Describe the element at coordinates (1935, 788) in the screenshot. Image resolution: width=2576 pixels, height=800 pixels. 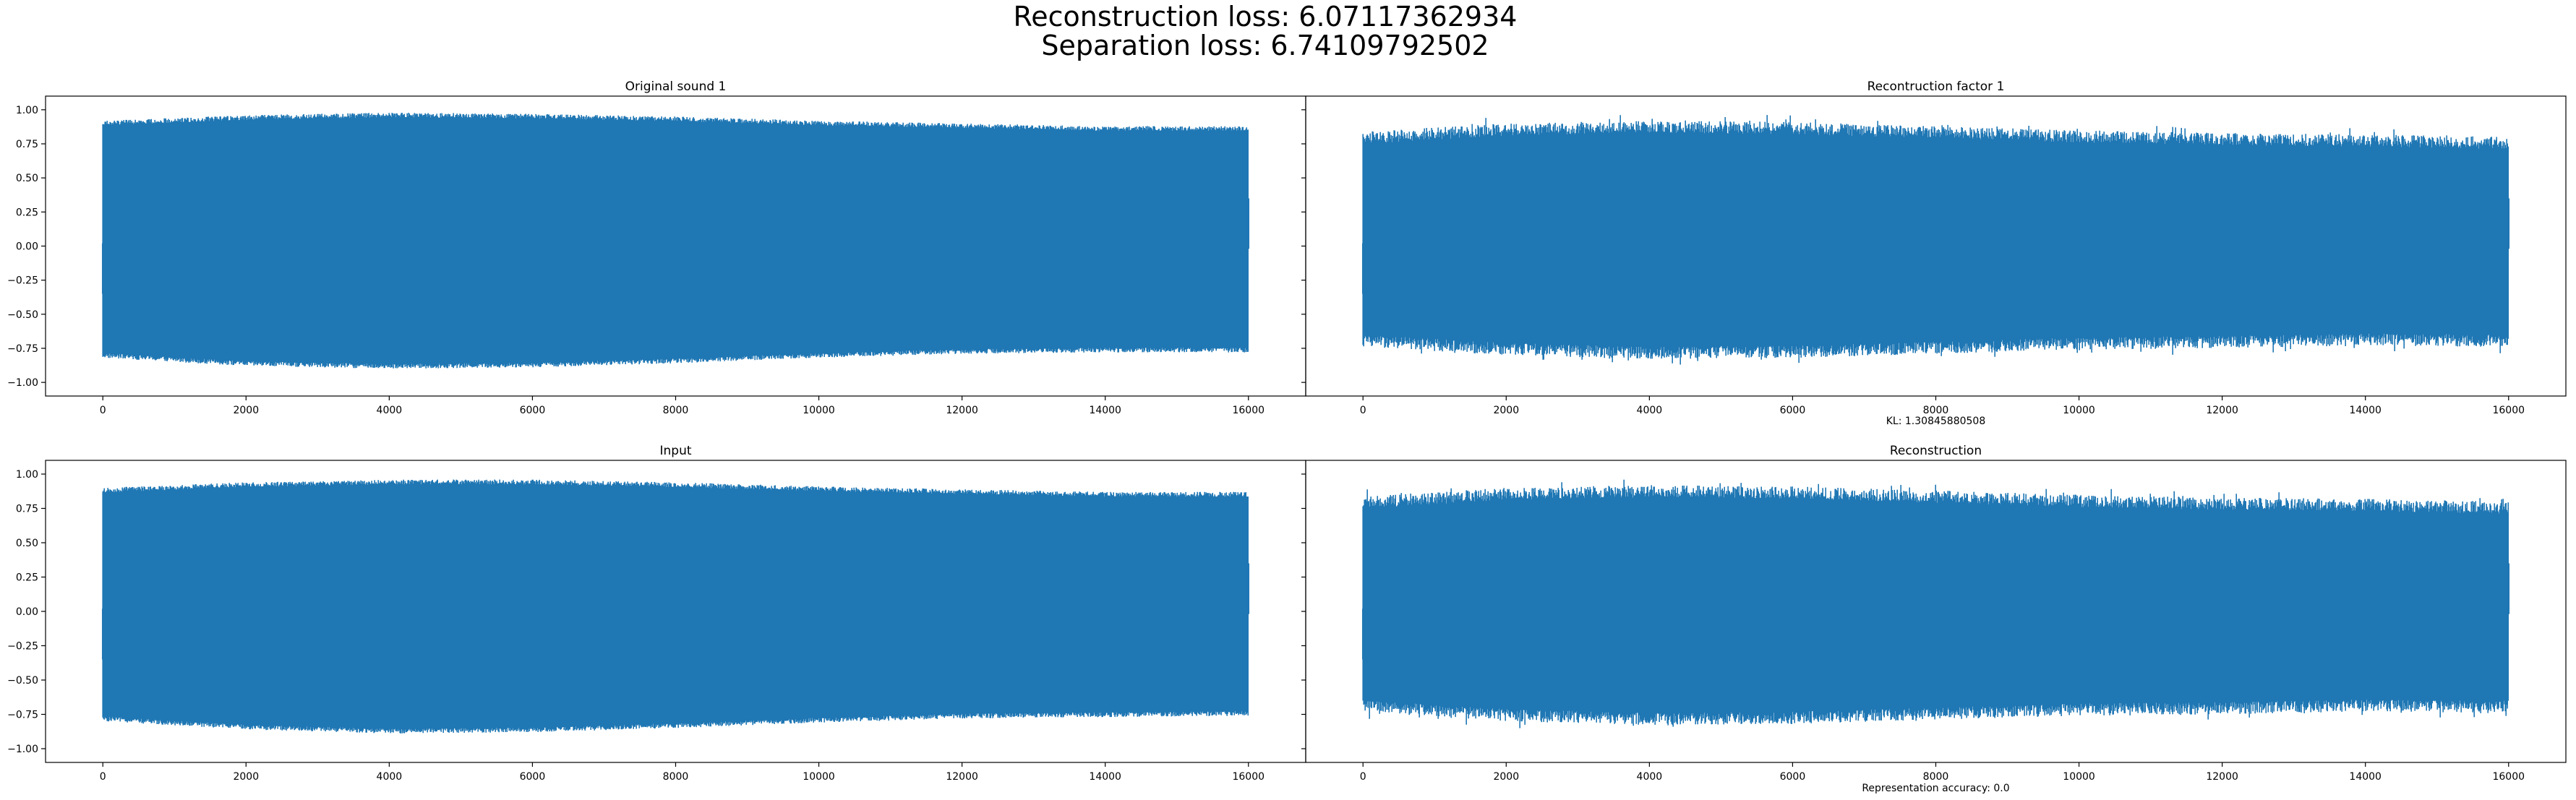
I see `subplot-footnote: Representation accuracy: 0.0` at that location.